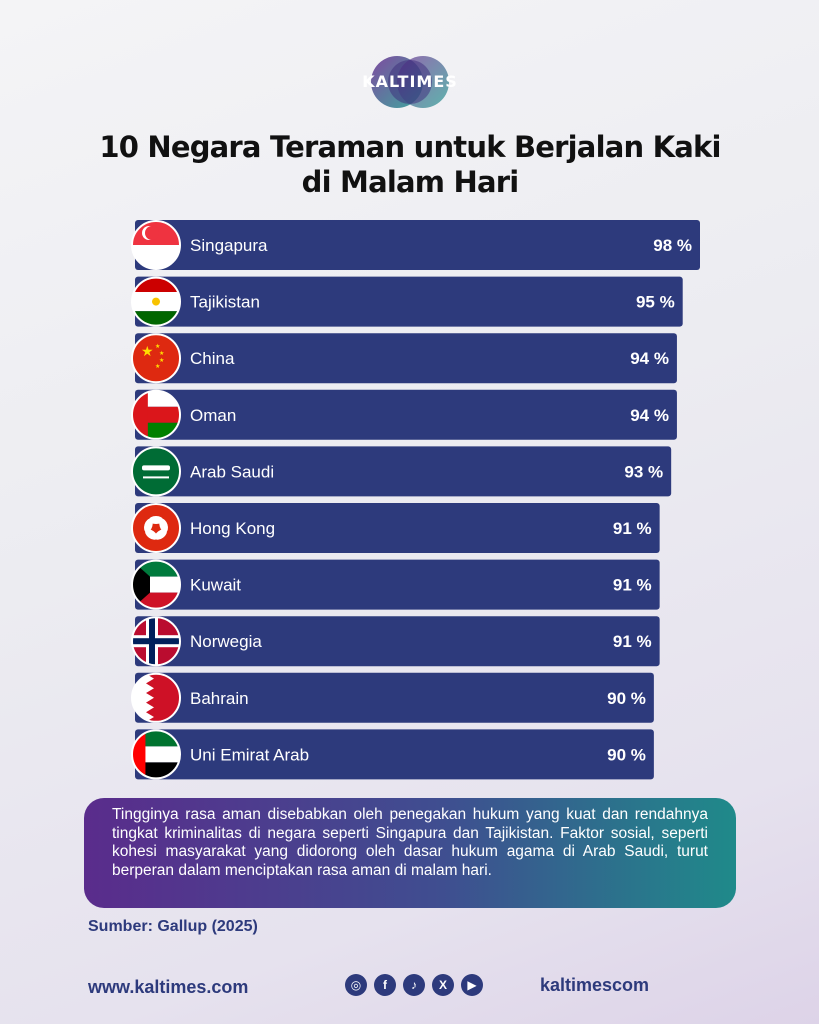 The image size is (819, 1024). What do you see at coordinates (655, 302) in the screenshot?
I see `value-label: 95 %` at bounding box center [655, 302].